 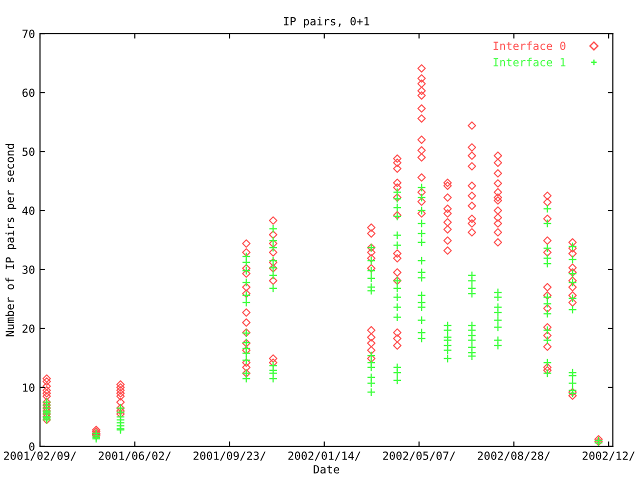 What do you see at coordinates (28, 328) in the screenshot?
I see `y-tick-label: 20` at bounding box center [28, 328].